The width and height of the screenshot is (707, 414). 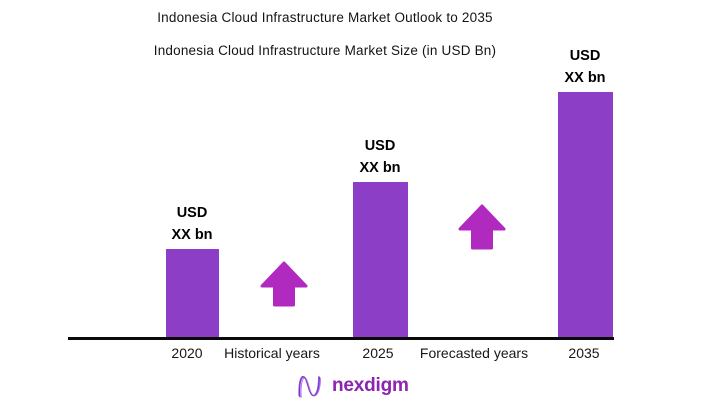 What do you see at coordinates (380, 260) in the screenshot?
I see `bar-2025` at bounding box center [380, 260].